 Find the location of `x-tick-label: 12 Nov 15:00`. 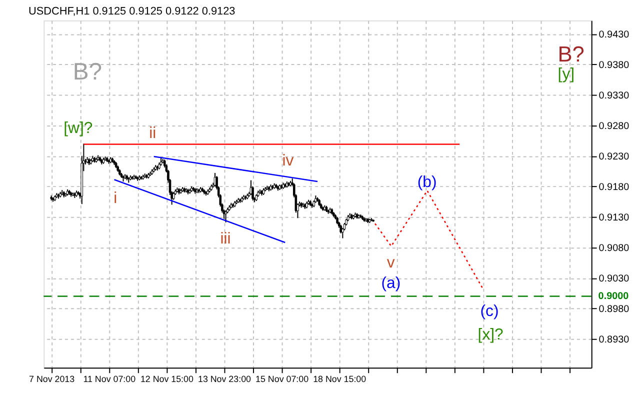

x-tick-label: 12 Nov 15:00 is located at coordinates (167, 379).